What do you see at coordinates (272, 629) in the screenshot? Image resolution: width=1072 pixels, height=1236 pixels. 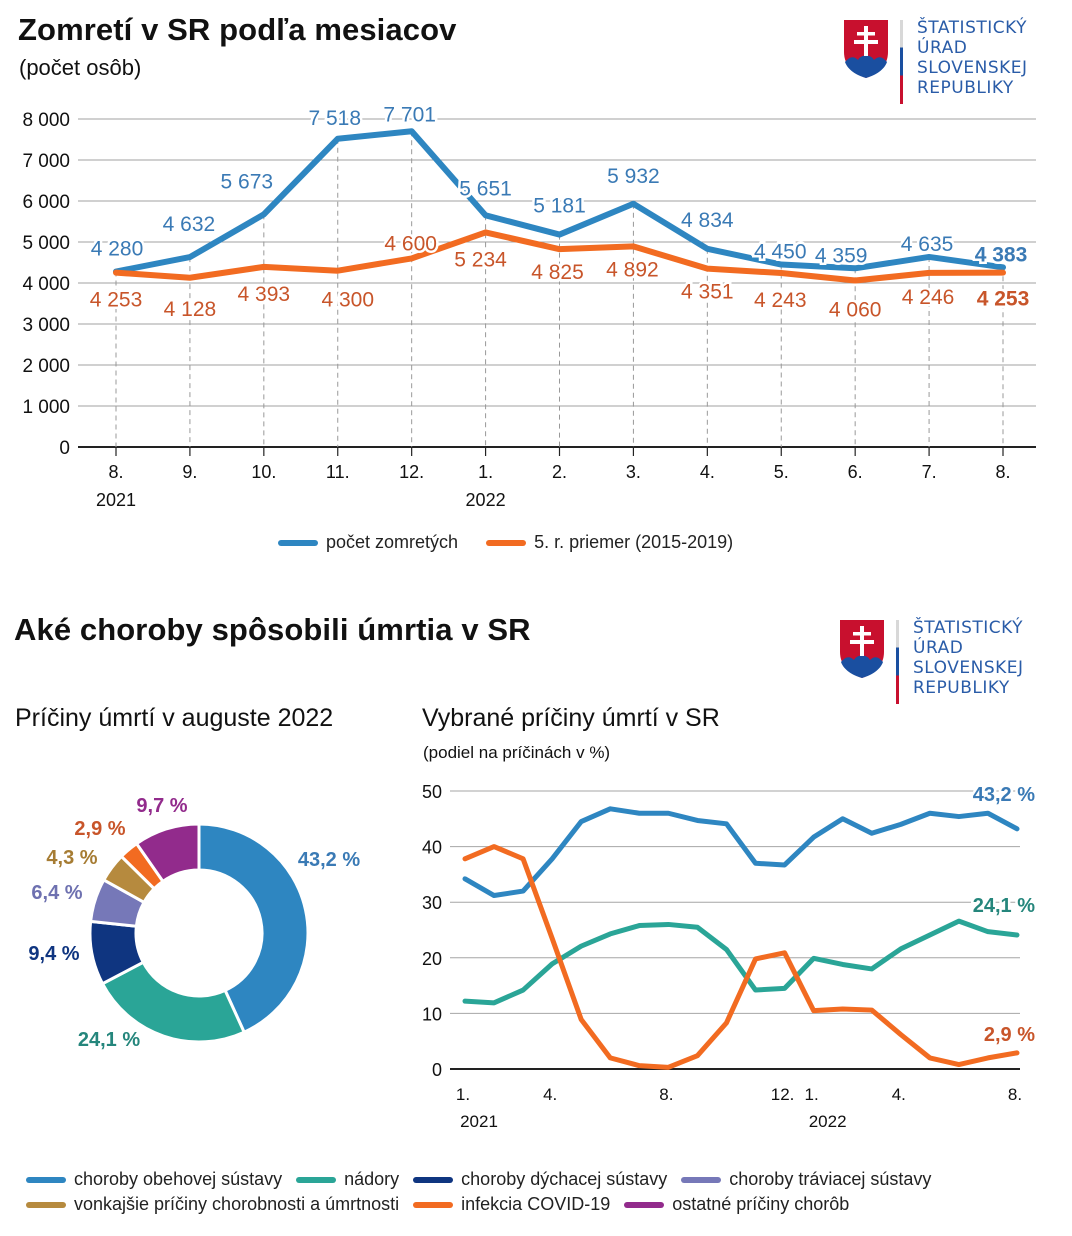 I see `section2-title: Aké choroby spôsobili úmrtia v SR` at bounding box center [272, 629].